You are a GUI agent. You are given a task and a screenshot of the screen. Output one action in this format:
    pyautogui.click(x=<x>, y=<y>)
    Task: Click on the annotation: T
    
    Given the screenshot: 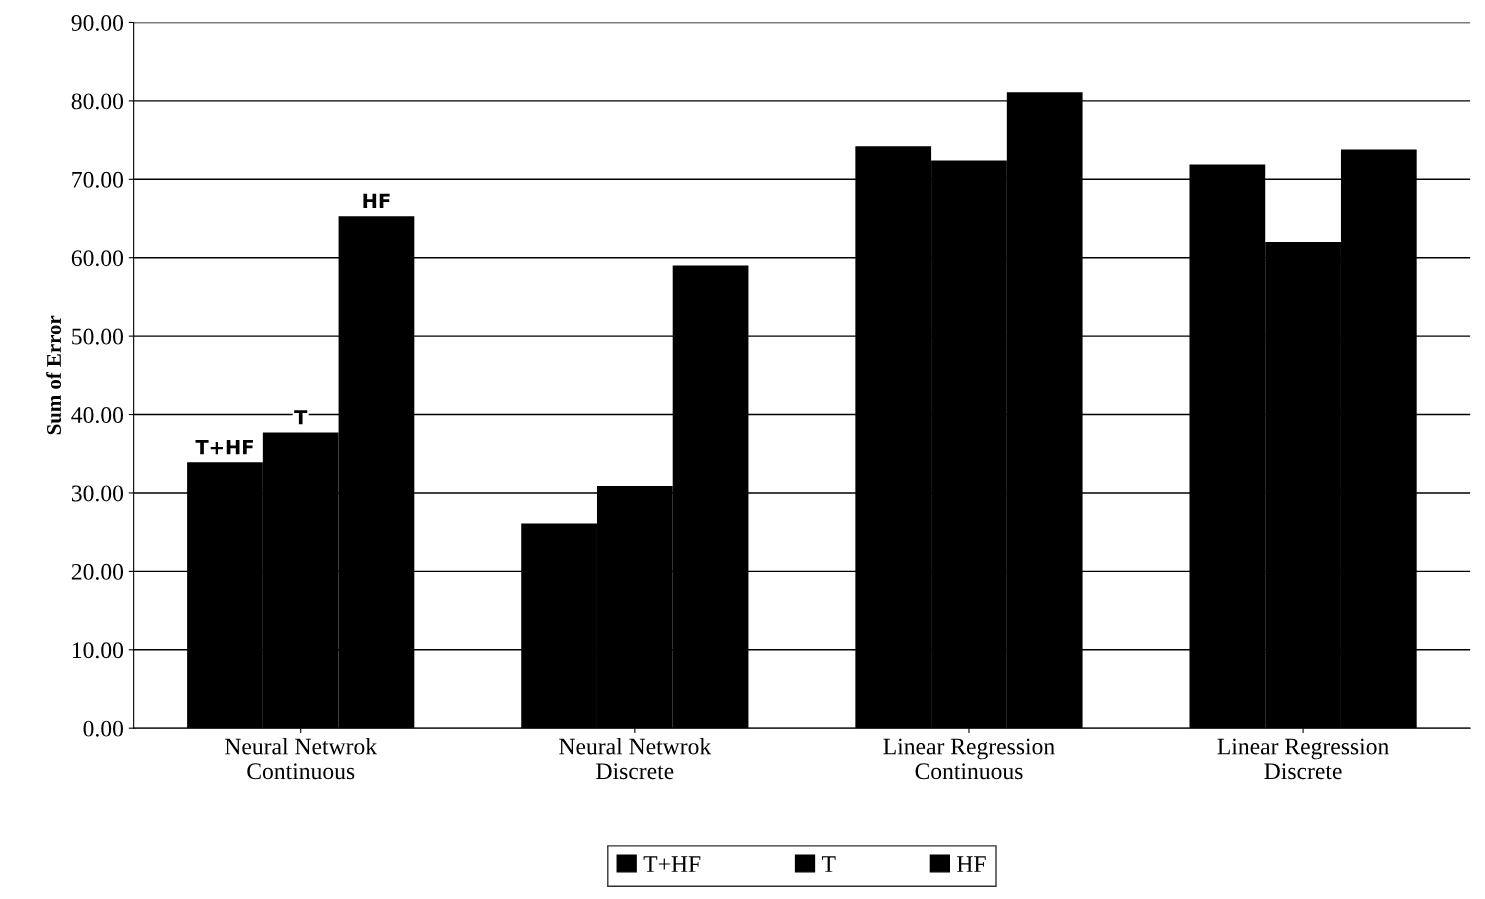 What is the action you would take?
    pyautogui.click(x=301, y=417)
    